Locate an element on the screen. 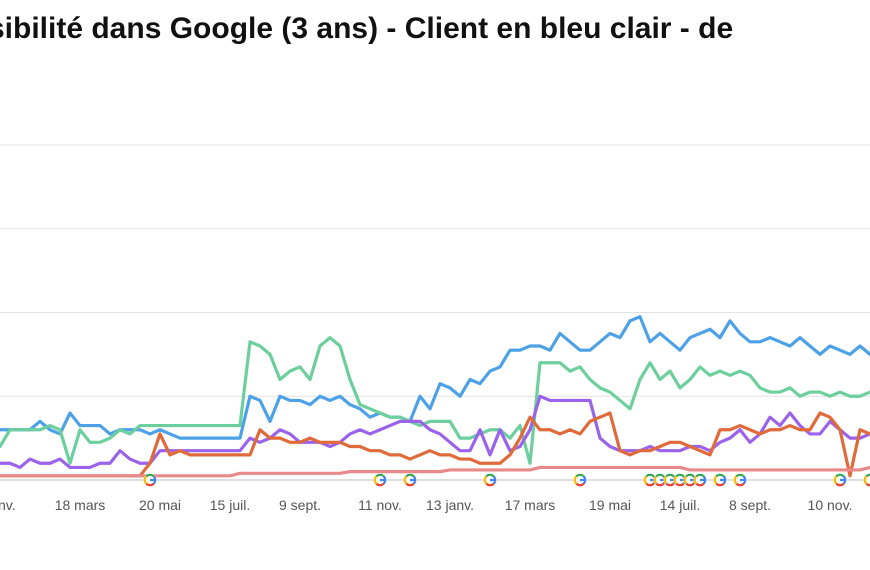  x-tick-label: 13 janv. is located at coordinates (450, 505).